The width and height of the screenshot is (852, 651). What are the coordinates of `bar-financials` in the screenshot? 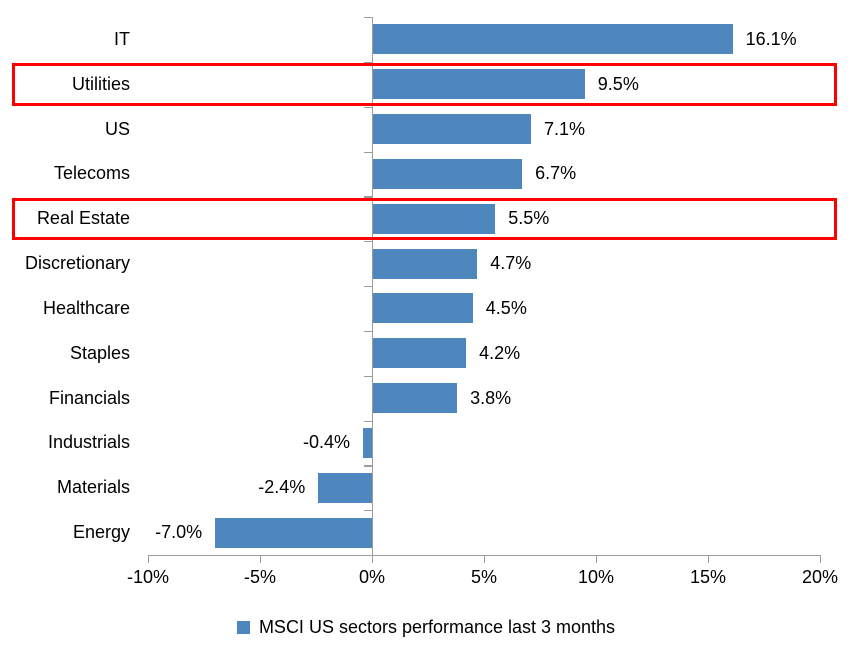 It's located at (415, 398).